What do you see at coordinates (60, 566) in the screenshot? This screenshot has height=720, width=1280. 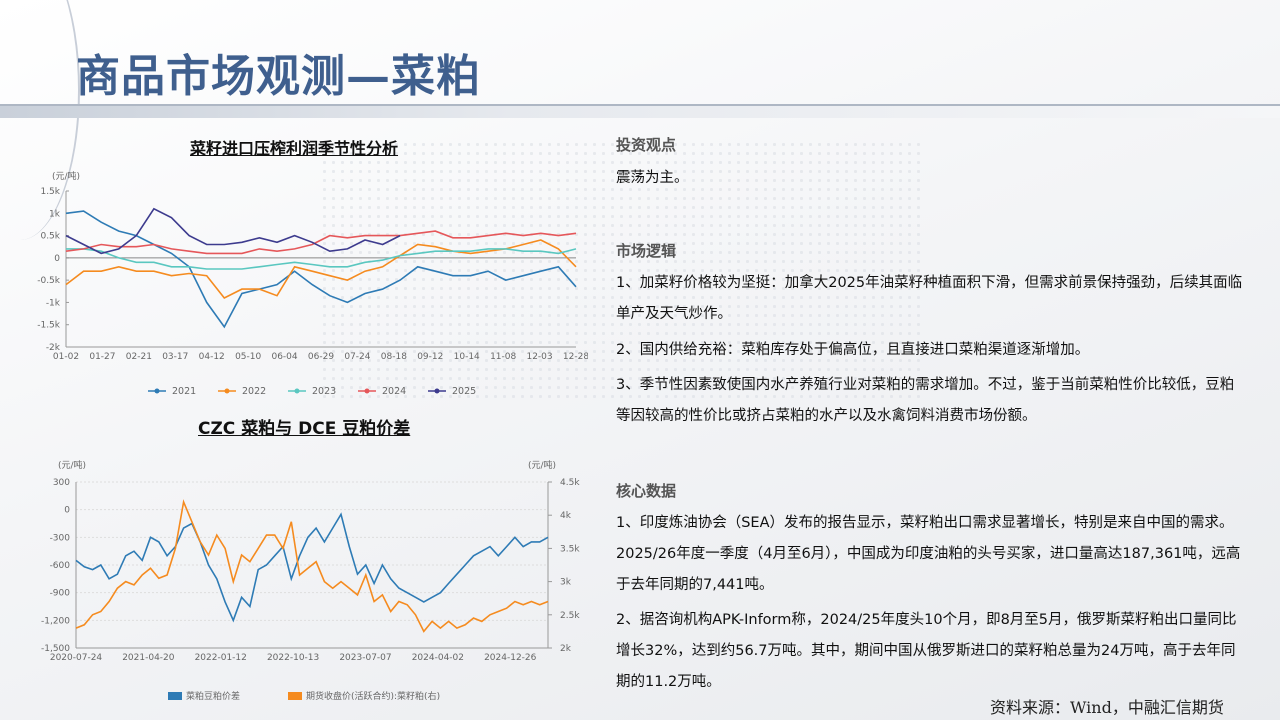 I see `chart2-y-left-tick: -600` at bounding box center [60, 566].